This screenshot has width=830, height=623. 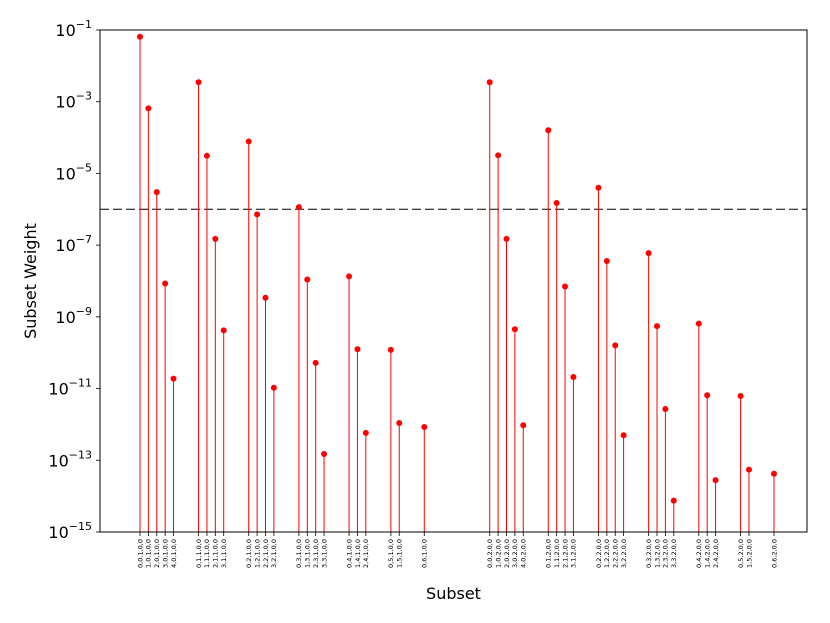 What do you see at coordinates (73, 244) in the screenshot?
I see `y-tick-label: 10⁻⁷` at bounding box center [73, 244].